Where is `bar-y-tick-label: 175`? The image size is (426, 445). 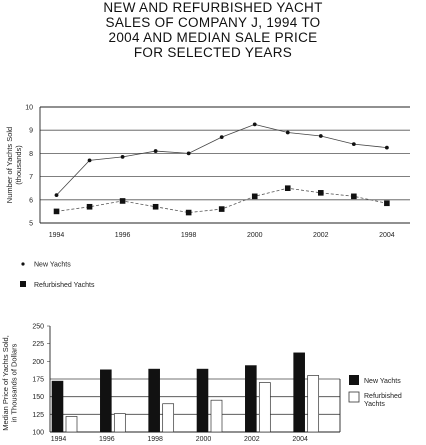 bar-y-tick-label: 175 is located at coordinates (38, 380).